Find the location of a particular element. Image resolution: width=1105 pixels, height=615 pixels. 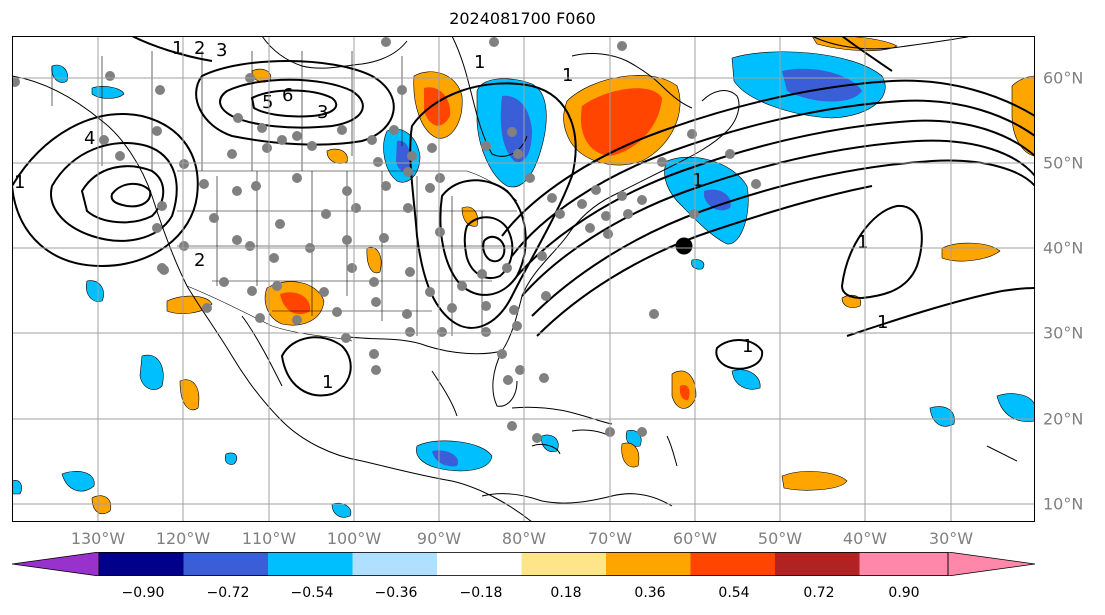

colorbar-tick: 0.72 is located at coordinates (819, 593).